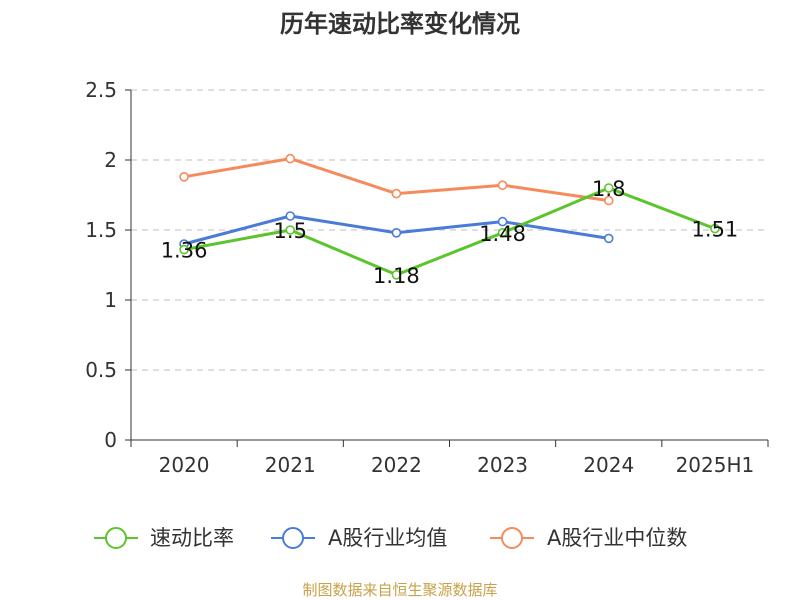 This screenshot has height=600, width=800. Describe the element at coordinates (608, 465) in the screenshot. I see `x-tick-label: 2024` at that location.